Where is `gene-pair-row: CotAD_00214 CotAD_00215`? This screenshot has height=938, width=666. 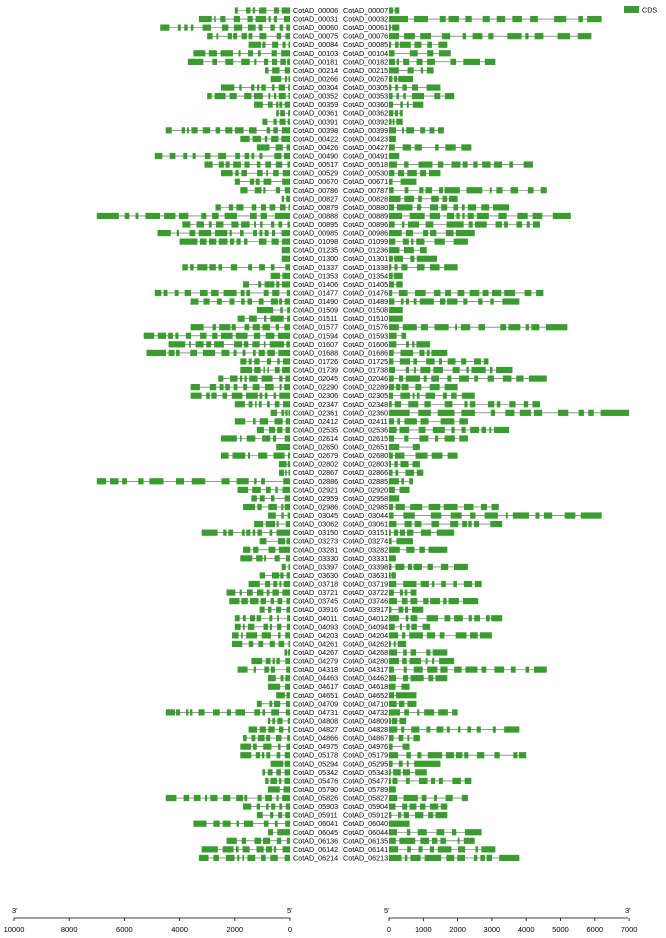 gene-pair-row: CotAD_00214 CotAD_00215 is located at coordinates (349, 70).